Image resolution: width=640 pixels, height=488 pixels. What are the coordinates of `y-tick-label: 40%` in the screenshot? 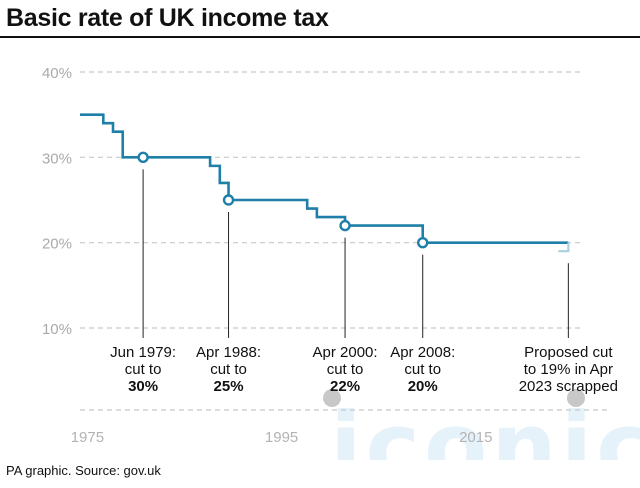 It's located at (57, 73).